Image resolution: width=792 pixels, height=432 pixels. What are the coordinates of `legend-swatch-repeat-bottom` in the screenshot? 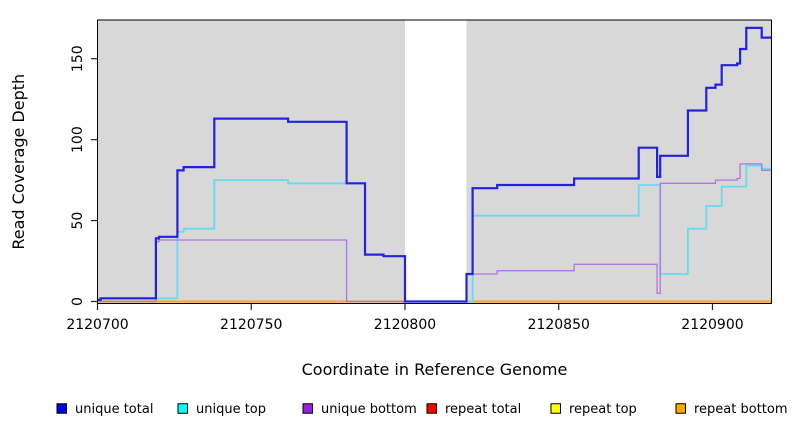 It's located at (680, 408).